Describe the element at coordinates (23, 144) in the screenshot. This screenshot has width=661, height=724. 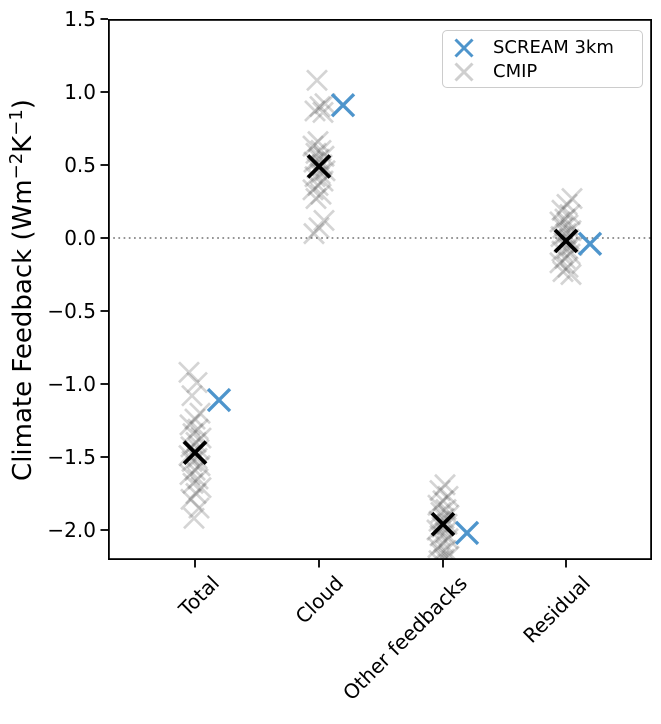
I see `y-axis-label-text: K` at that location.